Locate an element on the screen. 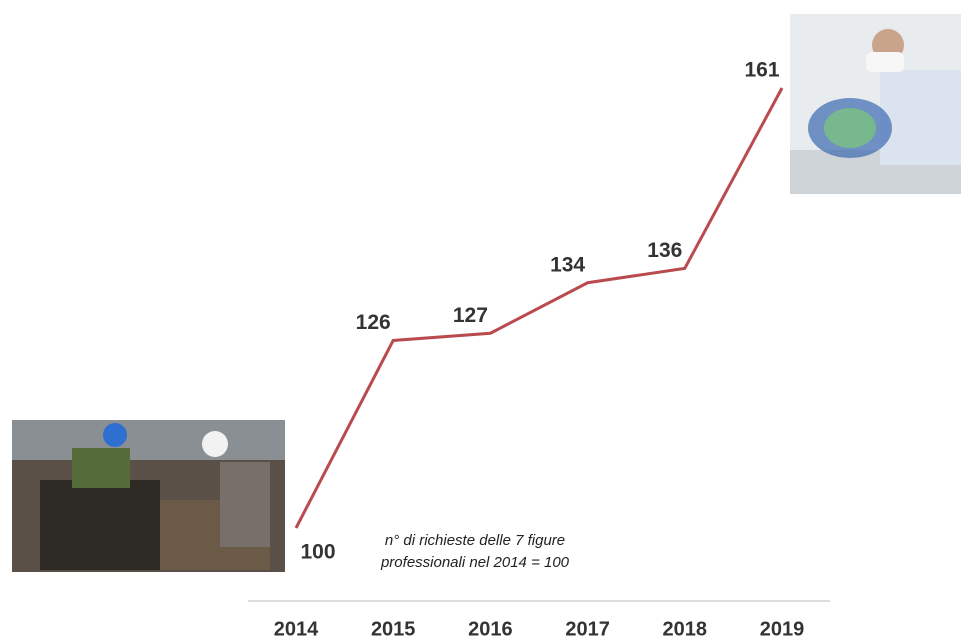  data-label: 136 is located at coordinates (664, 250).